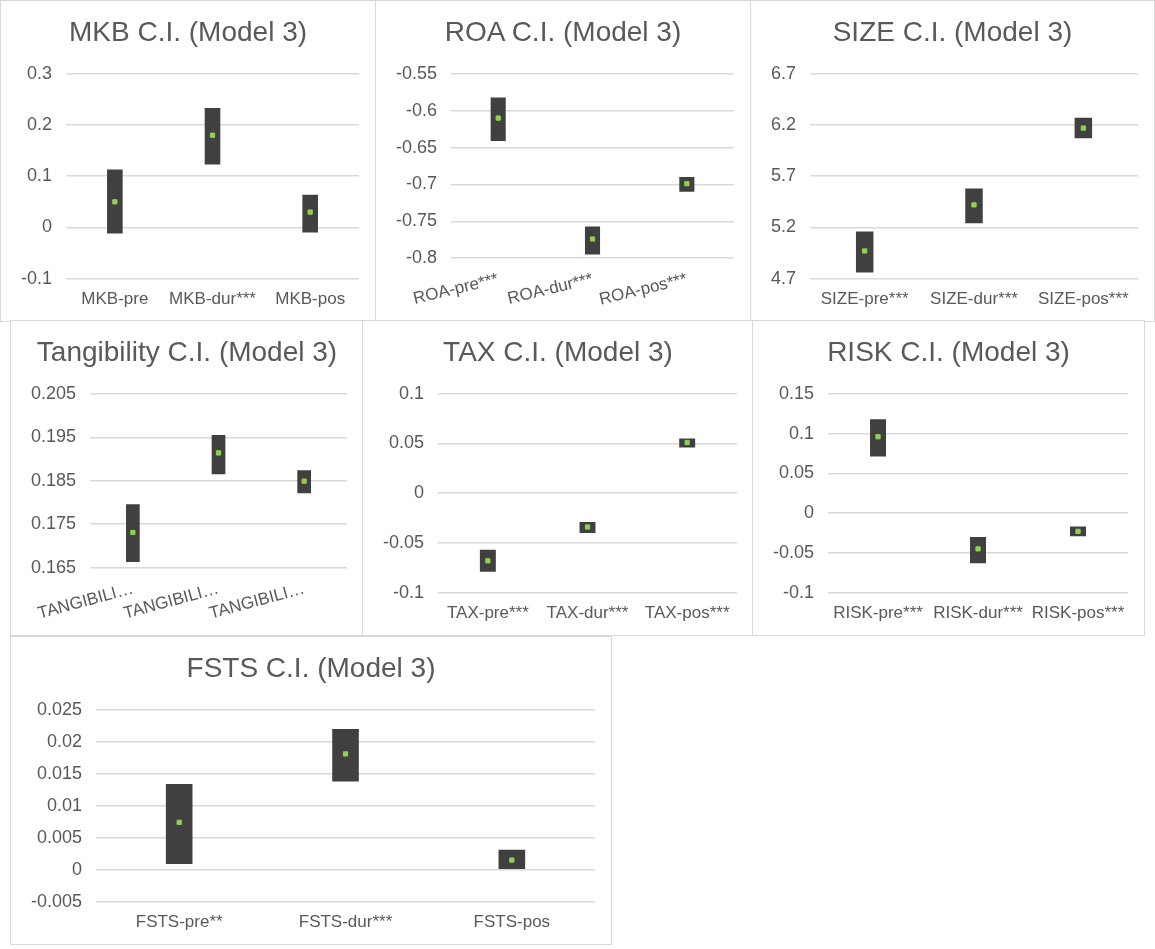 This screenshot has width=1155, height=949. What do you see at coordinates (952, 32) in the screenshot?
I see `chart-title: SIZE C.I. (Model 3)` at bounding box center [952, 32].